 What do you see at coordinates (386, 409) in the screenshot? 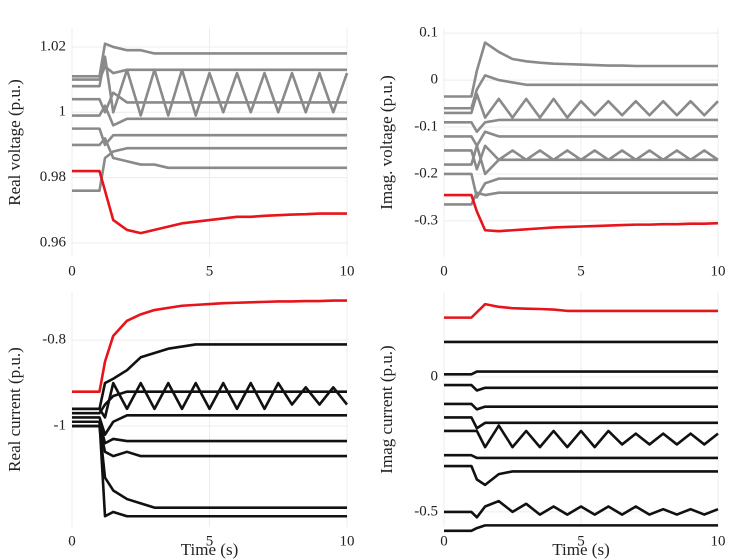
I see `y-axis-label: Imag current (p.u.)` at bounding box center [386, 409].